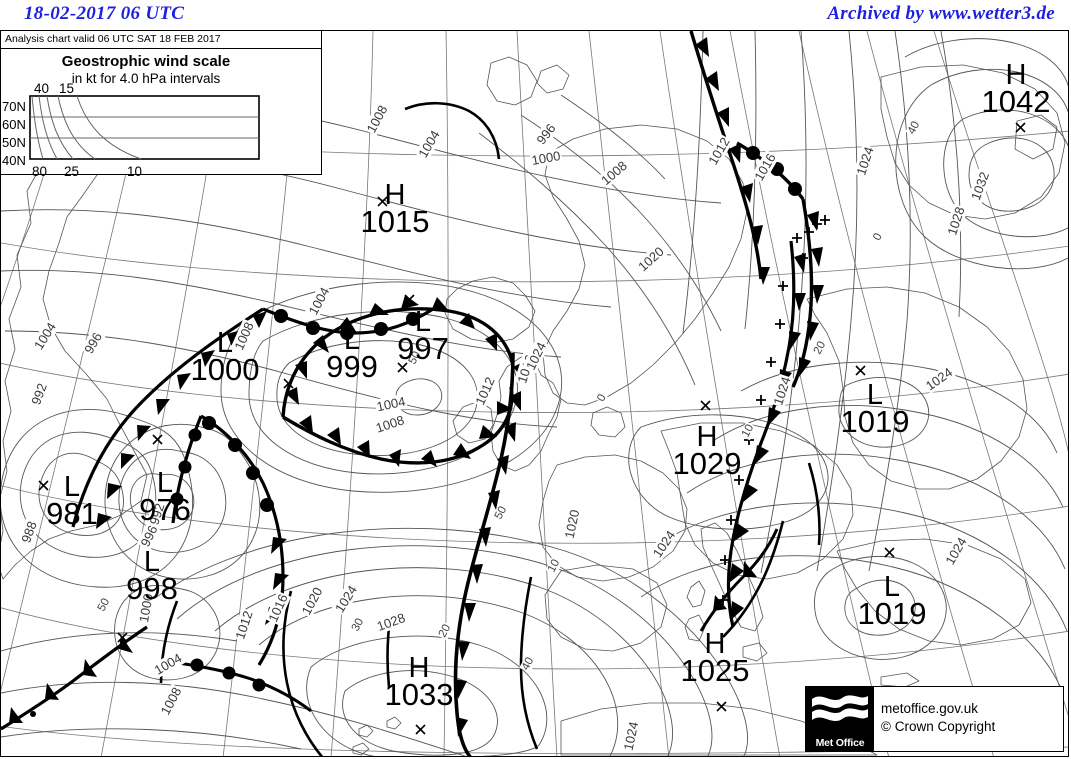 The width and height of the screenshot is (1071, 759). Describe the element at coordinates (395, 221) in the screenshot. I see `pressure-centre-value: 1015` at that location.